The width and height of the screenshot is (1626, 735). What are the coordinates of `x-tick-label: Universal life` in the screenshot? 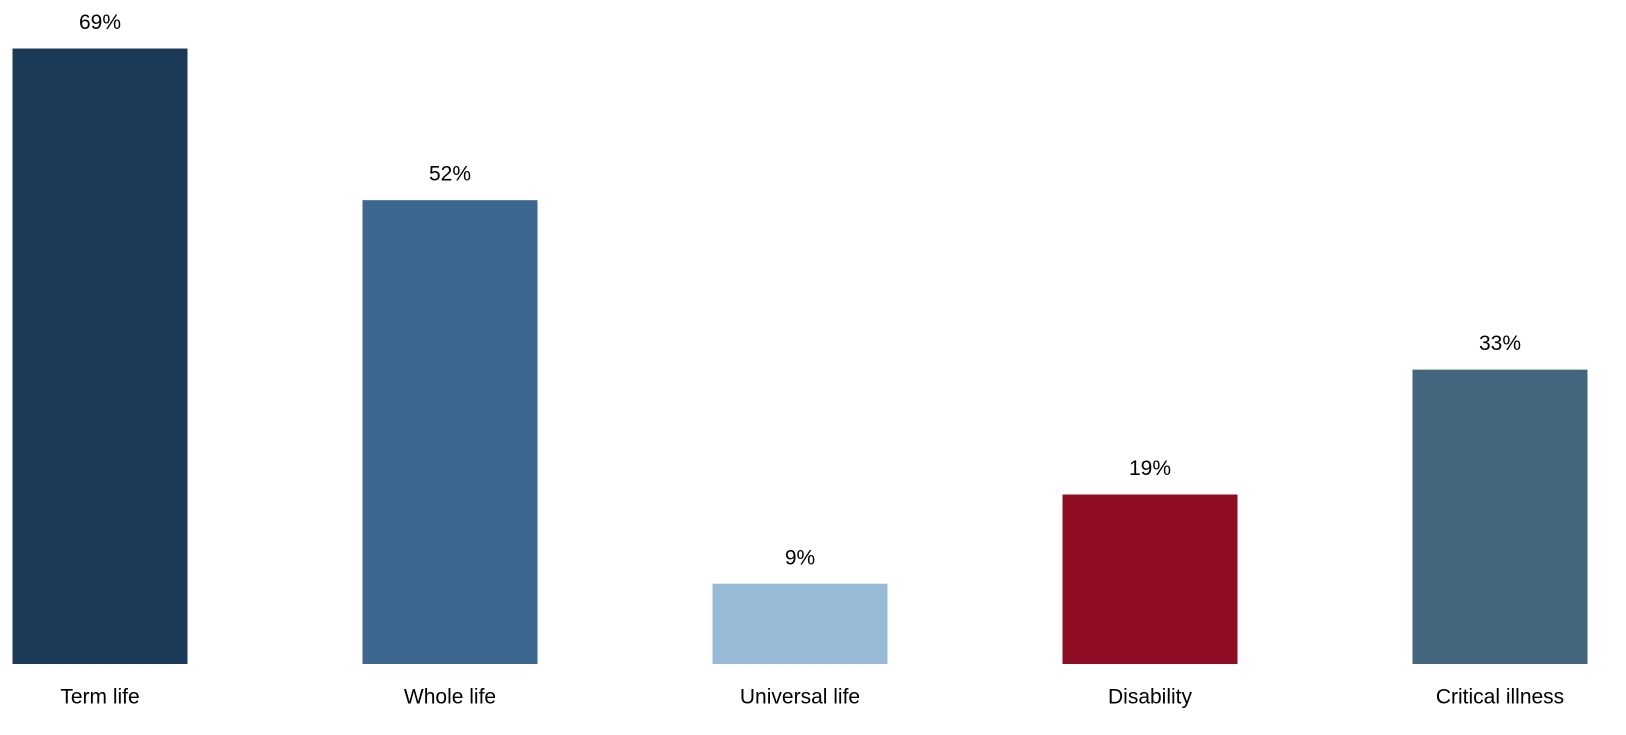 It's located at (800, 697).